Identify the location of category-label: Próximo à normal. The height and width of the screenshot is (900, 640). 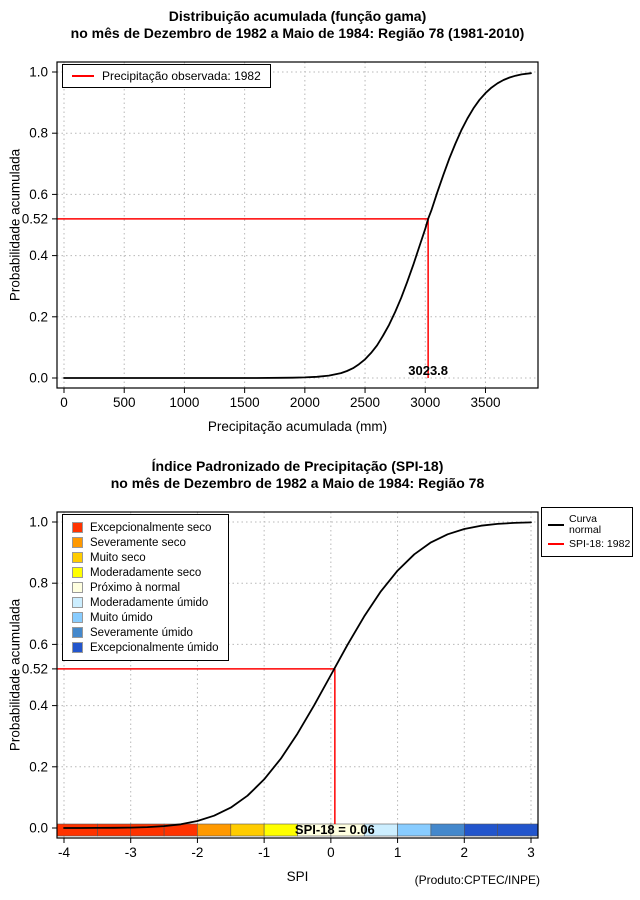
(135, 587).